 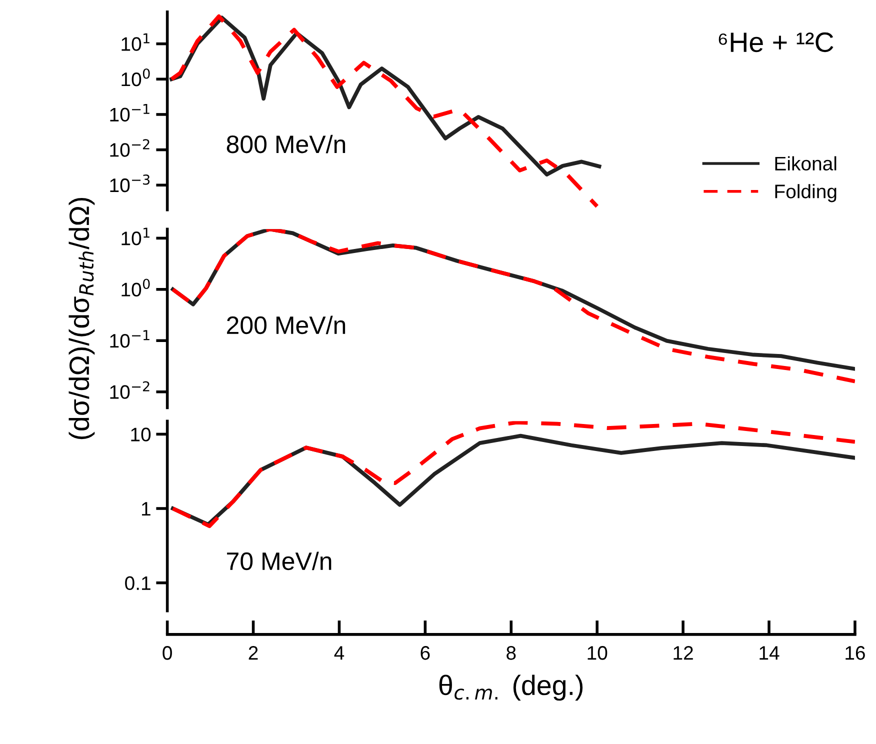 I want to click on legend-label: Folding, so click(x=805, y=193).